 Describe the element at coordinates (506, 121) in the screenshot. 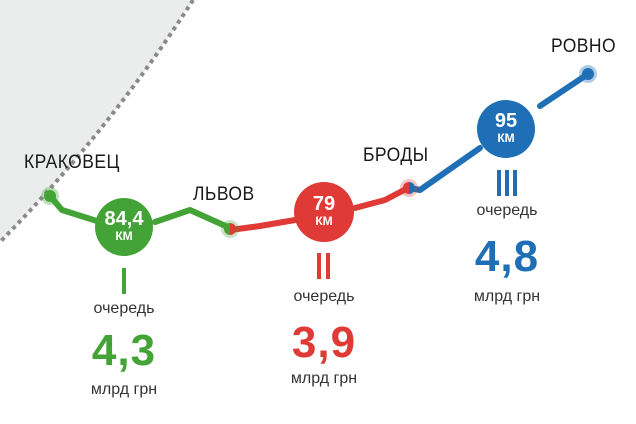

I see `stage3-length-value: 95` at that location.